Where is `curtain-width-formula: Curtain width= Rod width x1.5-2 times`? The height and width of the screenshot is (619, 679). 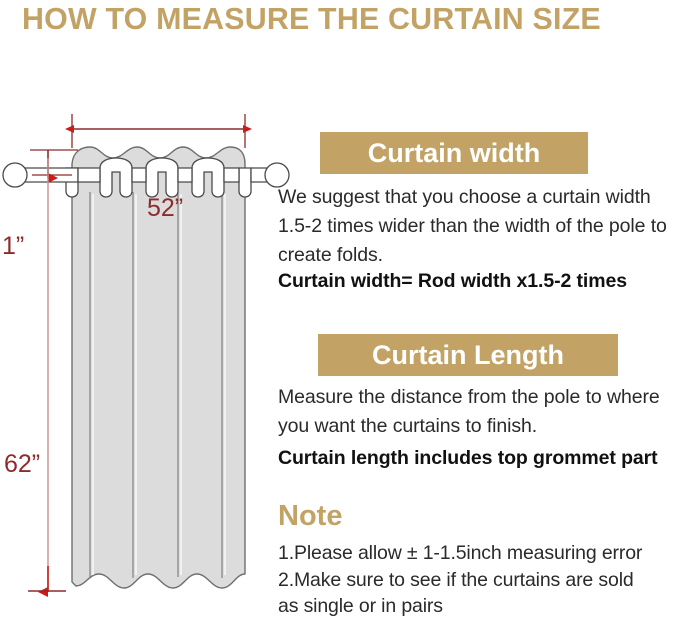 curtain-width-formula: Curtain width= Rod width x1.5-2 times is located at coordinates (452, 281).